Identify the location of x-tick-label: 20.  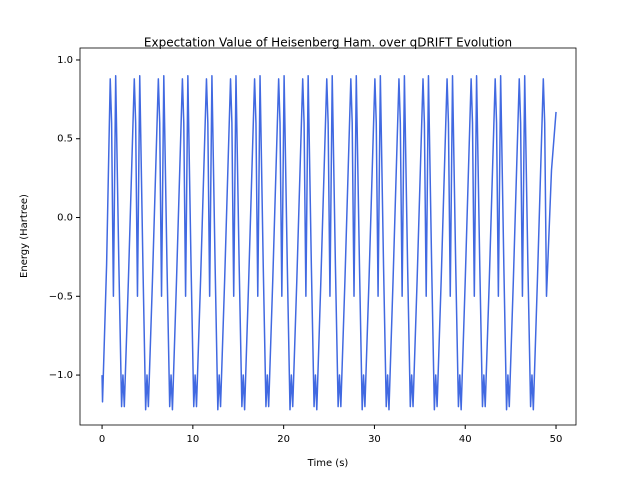
(283, 439).